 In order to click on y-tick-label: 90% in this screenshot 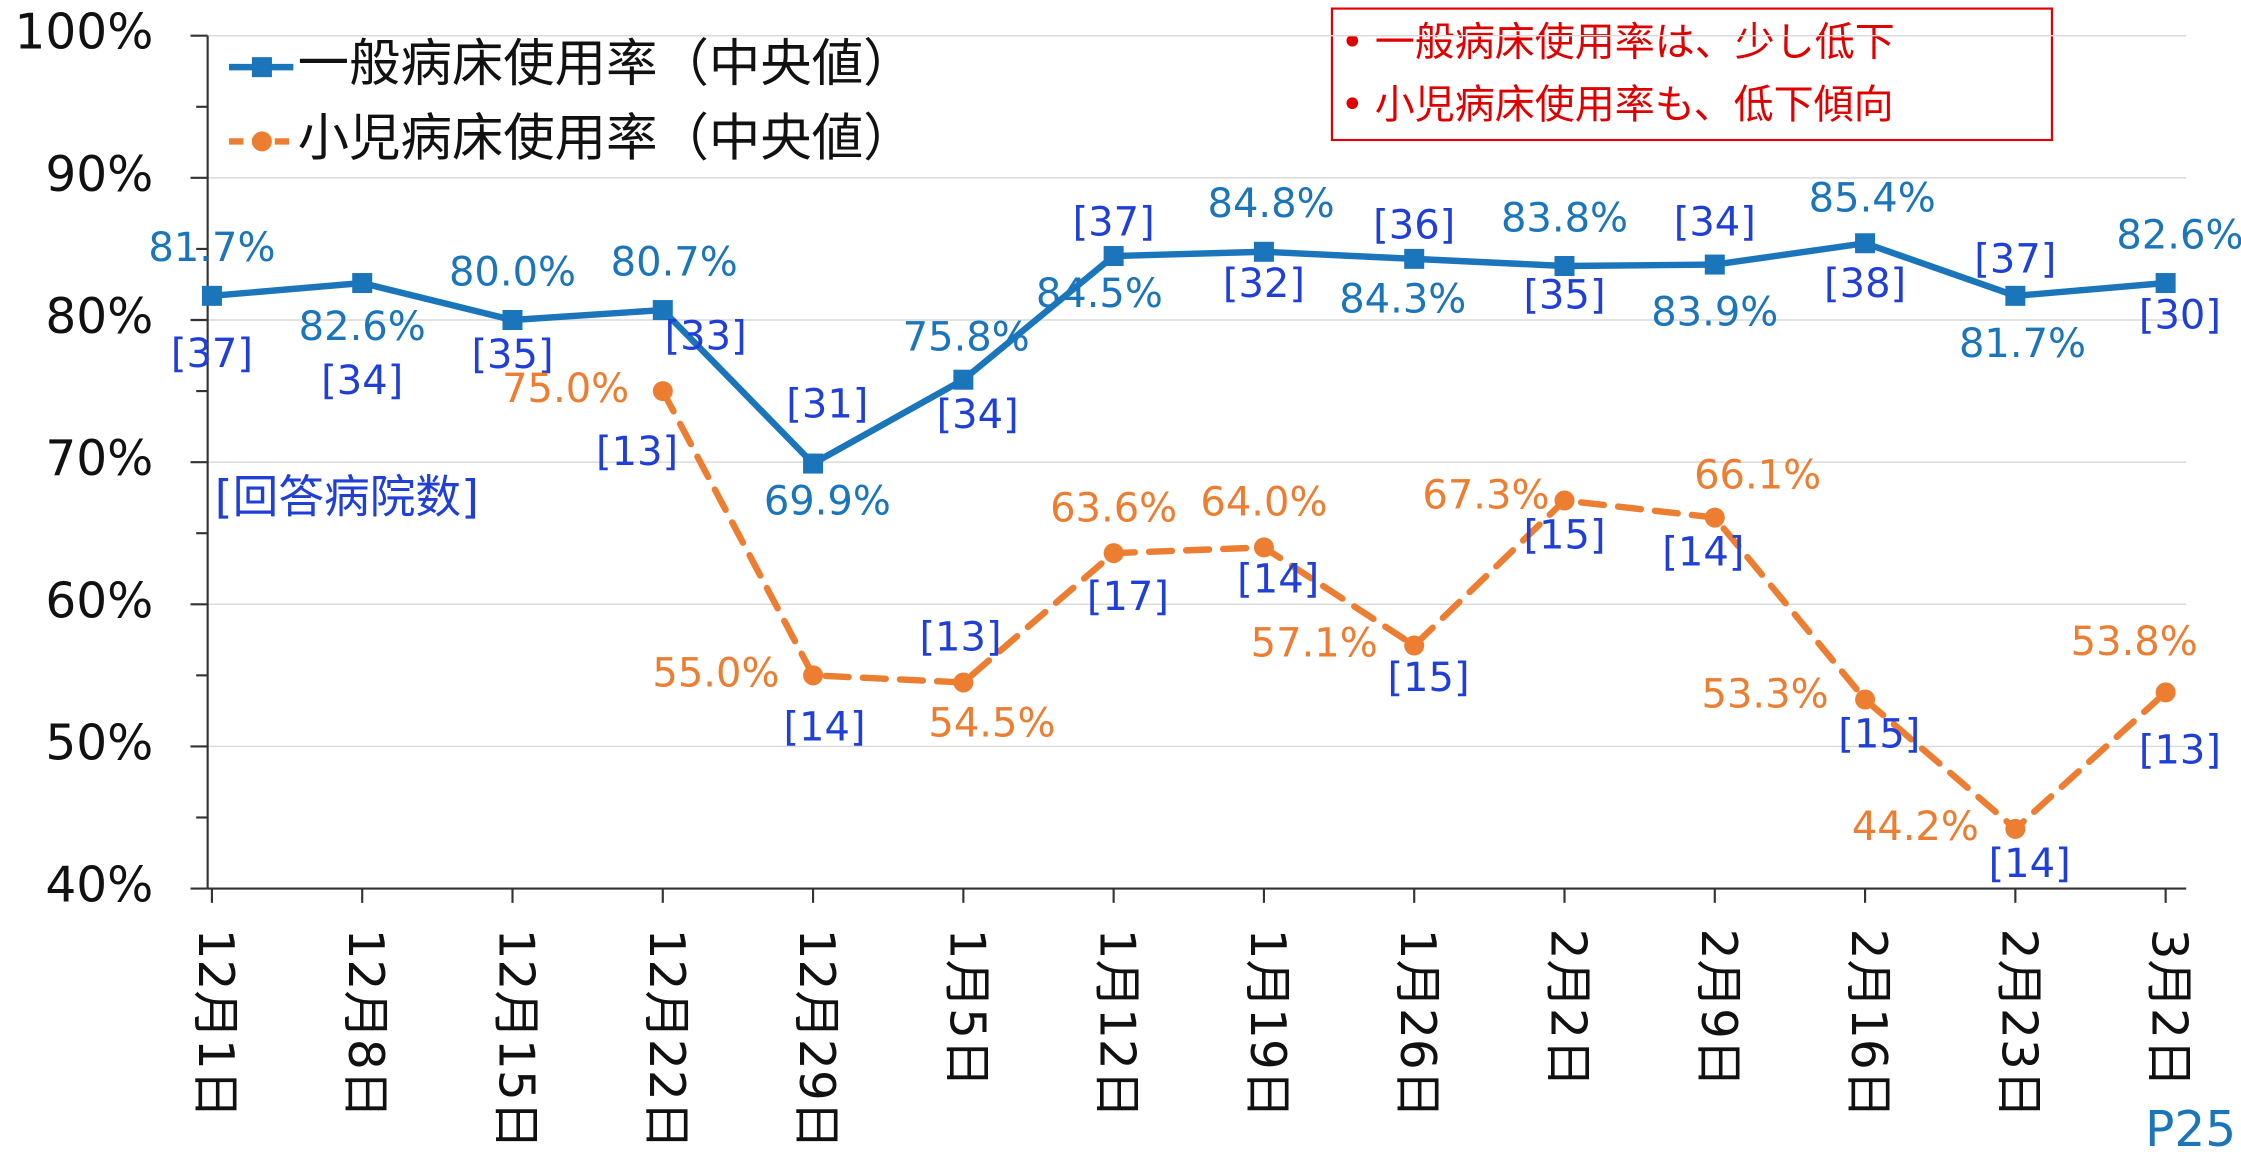, I will do `click(99, 175)`.